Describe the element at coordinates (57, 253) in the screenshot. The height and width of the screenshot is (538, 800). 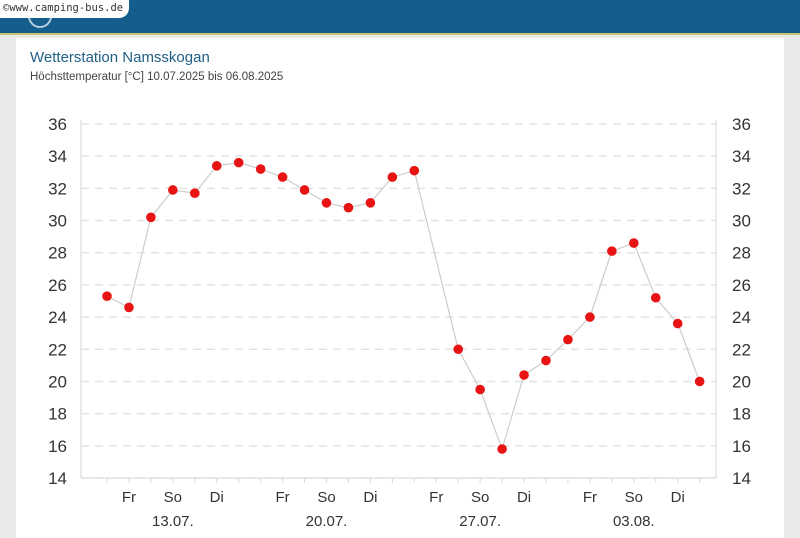
I see `y-tick-label-left: 28` at that location.